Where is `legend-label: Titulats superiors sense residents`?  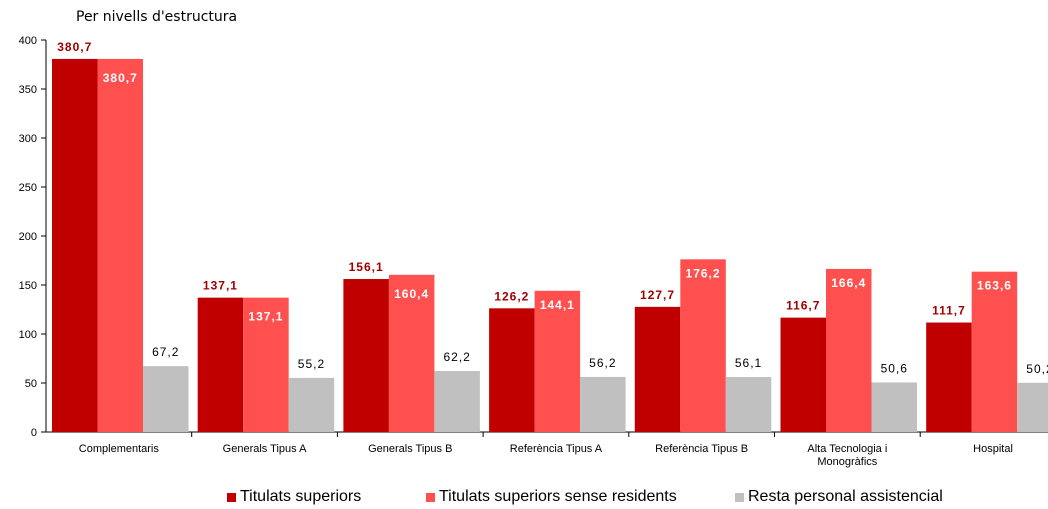
legend-label: Titulats superiors sense residents is located at coordinates (558, 496).